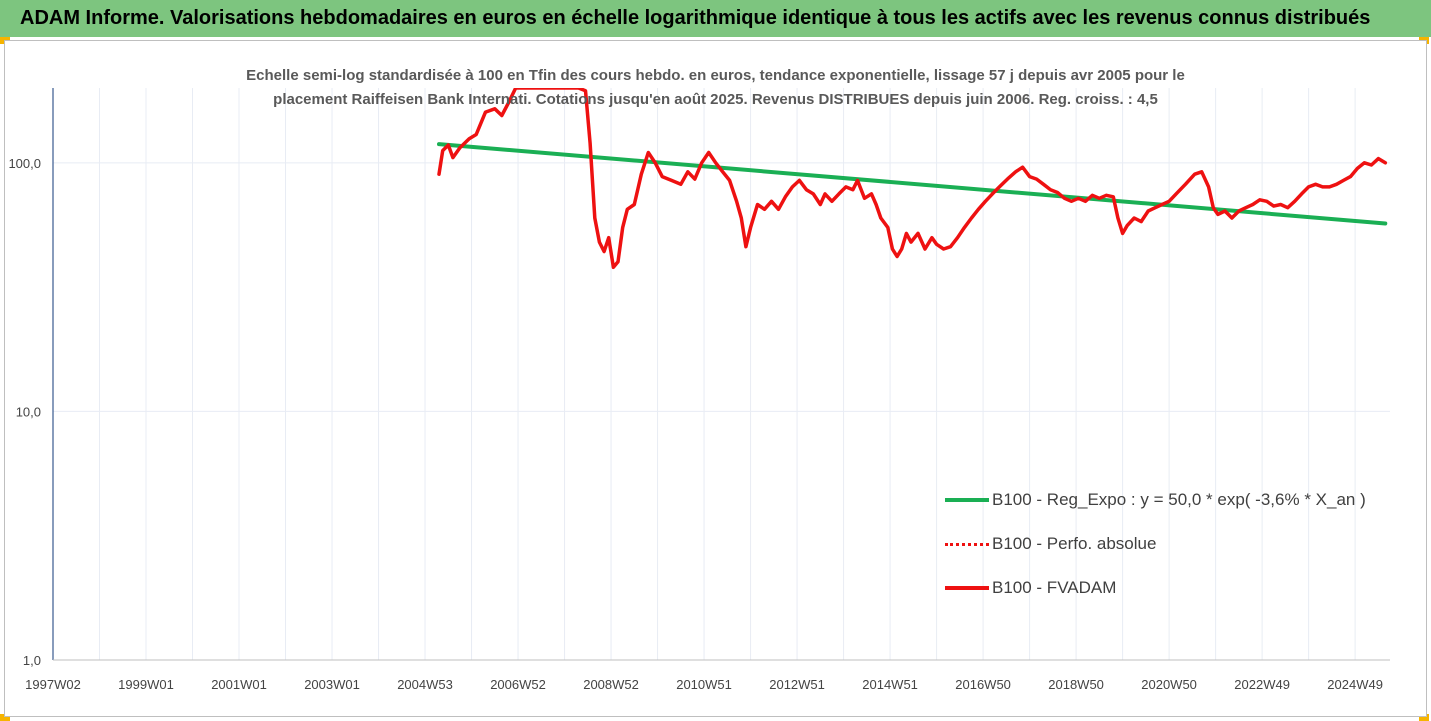 The image size is (1431, 721). Describe the element at coordinates (1355, 684) in the screenshot. I see `x-tick-label: 2024W49` at that location.